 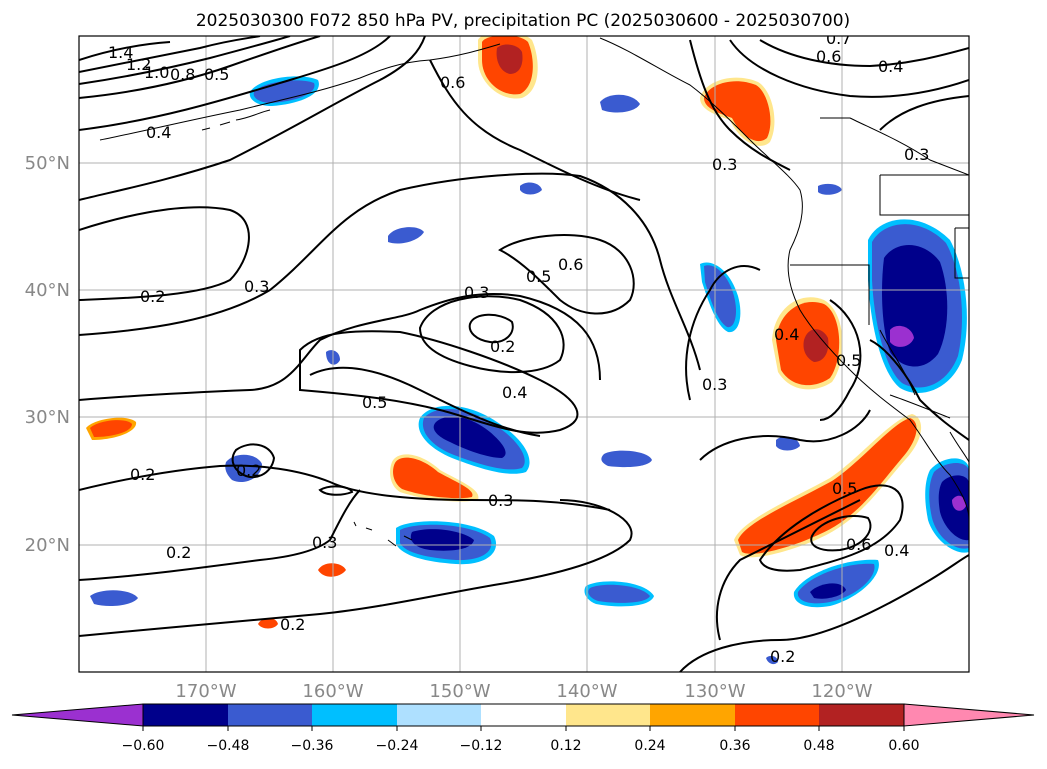 What do you see at coordinates (182, 74) in the screenshot?
I see `contour-label: 0.8` at bounding box center [182, 74].